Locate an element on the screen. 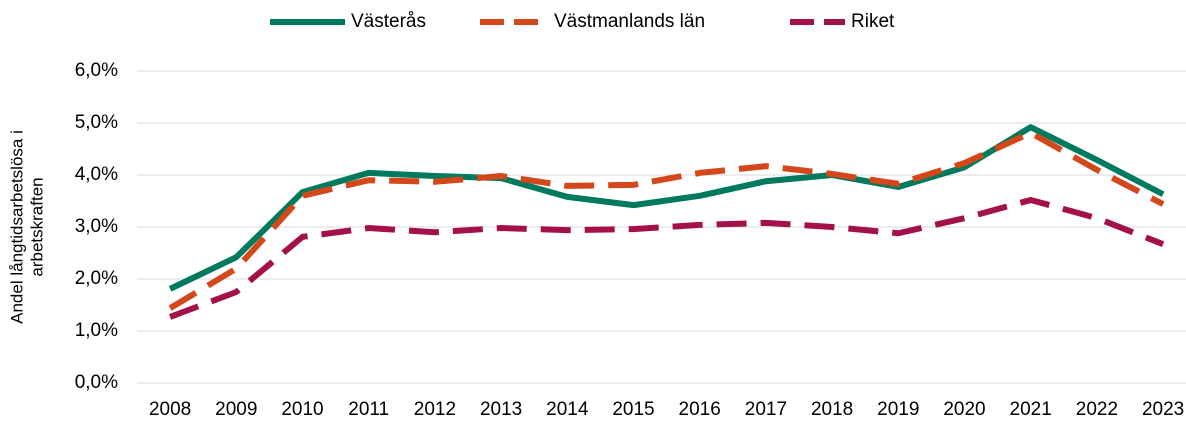 This screenshot has height=421, width=1186. x-tick-label: 2008 is located at coordinates (170, 409).